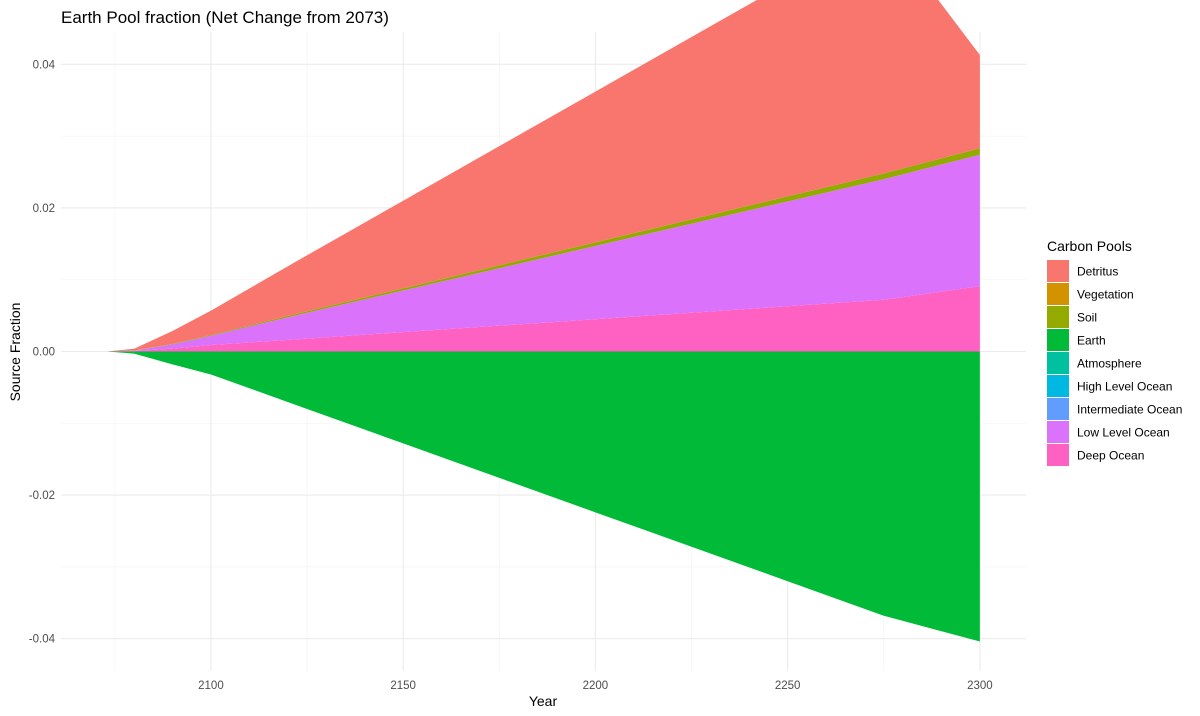 The width and height of the screenshot is (1200, 716). What do you see at coordinates (42, 496) in the screenshot?
I see `y-tick-label: -0.02` at bounding box center [42, 496].